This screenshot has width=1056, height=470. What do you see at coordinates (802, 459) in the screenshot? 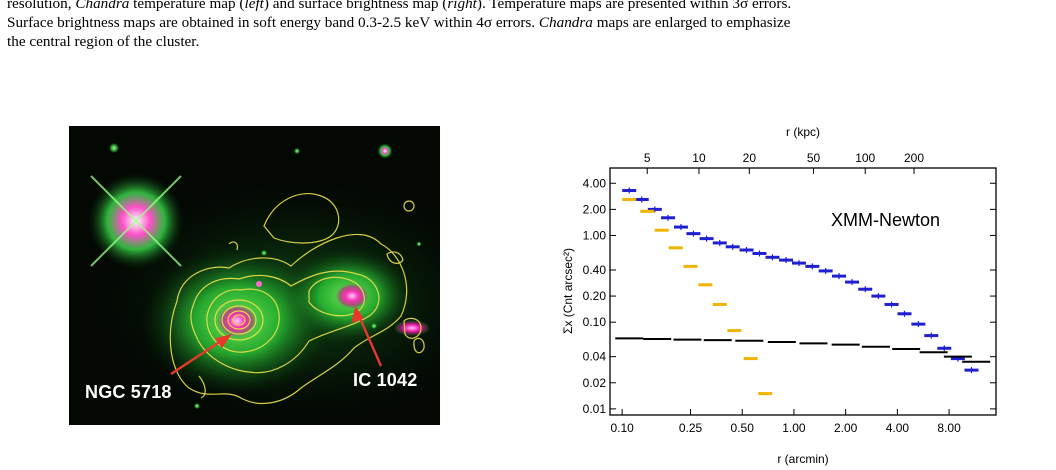
I see `bottom-axis-label: r (arcmin)` at bounding box center [802, 459].